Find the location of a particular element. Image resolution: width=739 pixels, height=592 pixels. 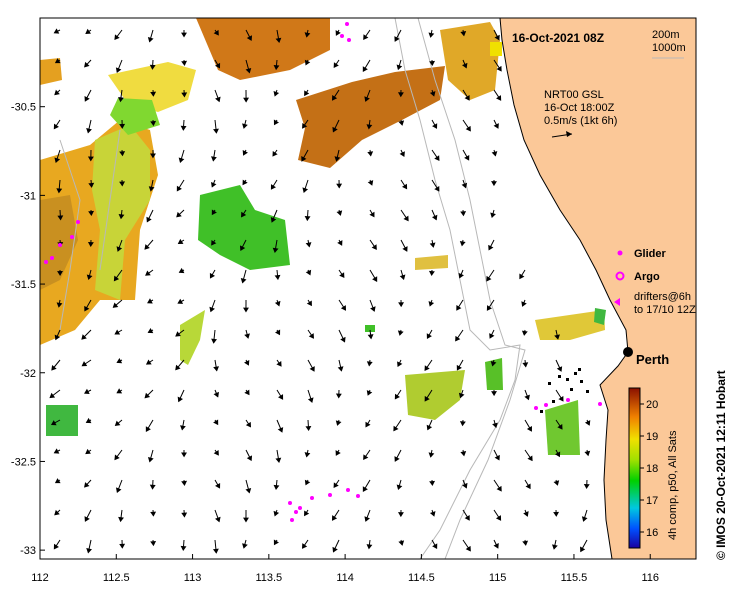

perth-marker is located at coordinates (628, 352).